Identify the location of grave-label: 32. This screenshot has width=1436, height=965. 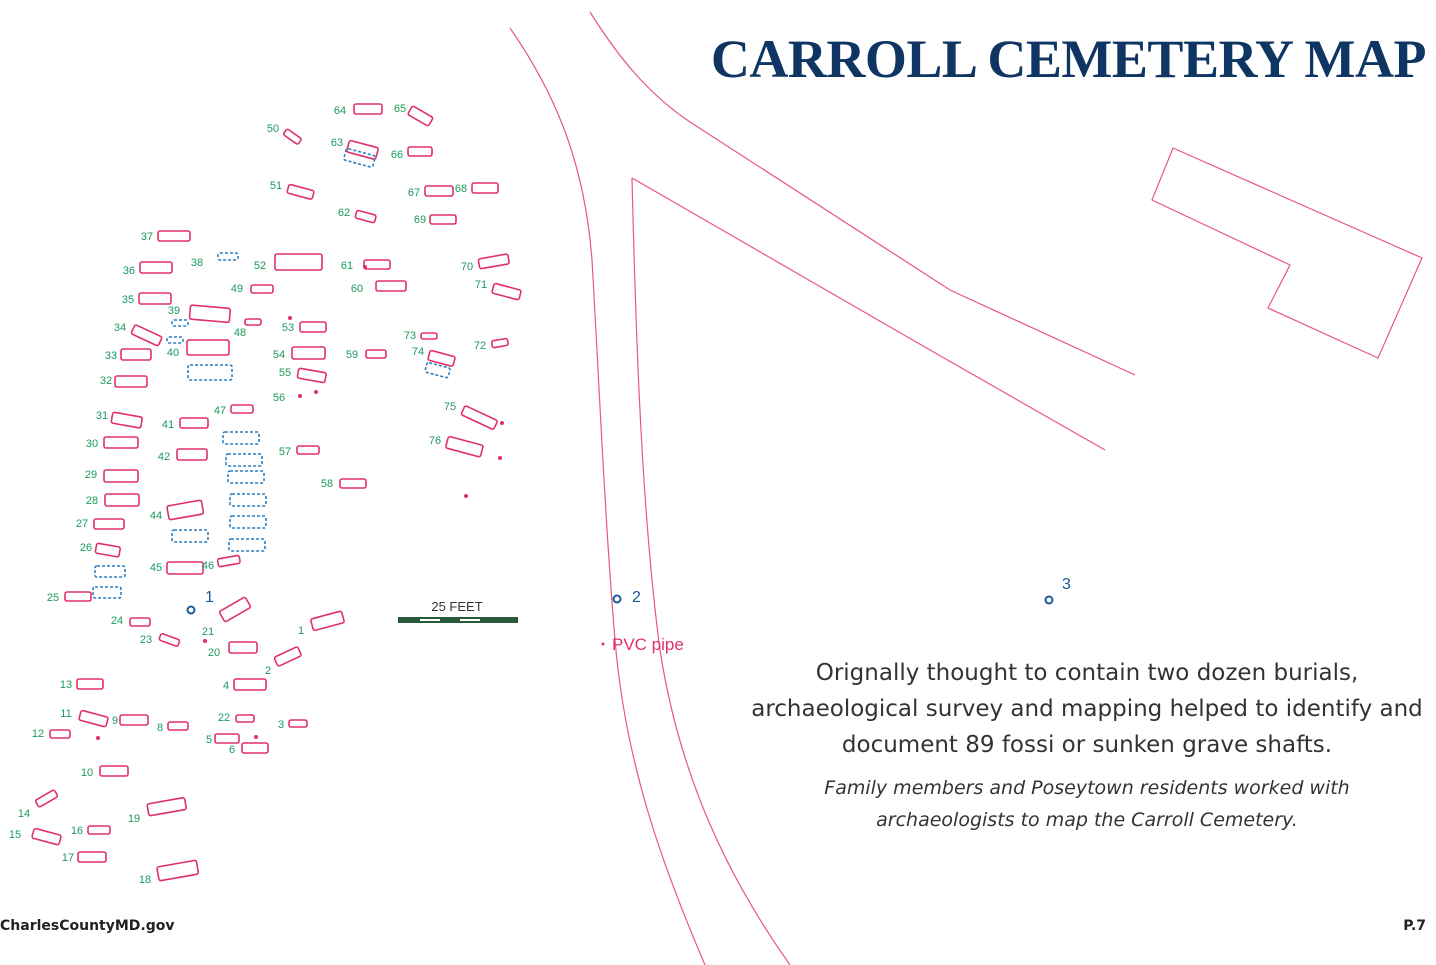
(106, 381).